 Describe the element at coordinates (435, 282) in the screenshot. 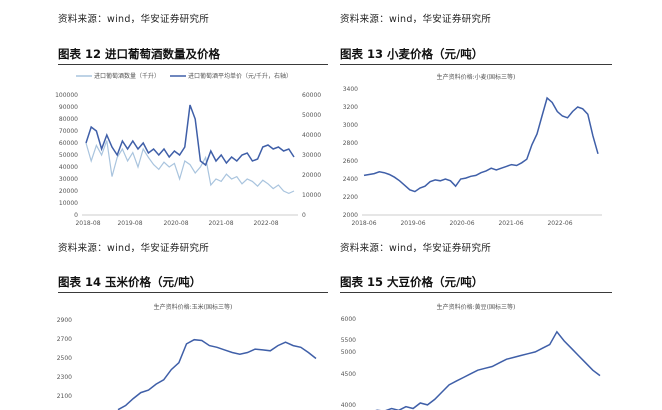

I see `figure-label: 大豆价格（元/吨）` at that location.